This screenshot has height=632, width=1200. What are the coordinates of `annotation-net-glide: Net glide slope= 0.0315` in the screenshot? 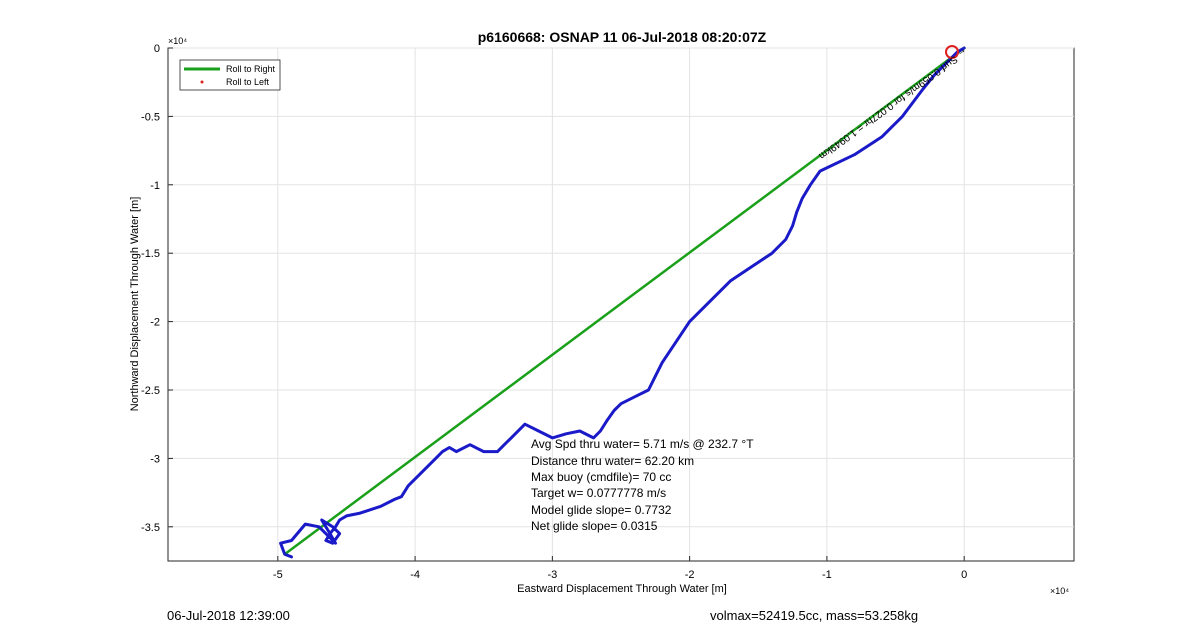 It's located at (594, 526).